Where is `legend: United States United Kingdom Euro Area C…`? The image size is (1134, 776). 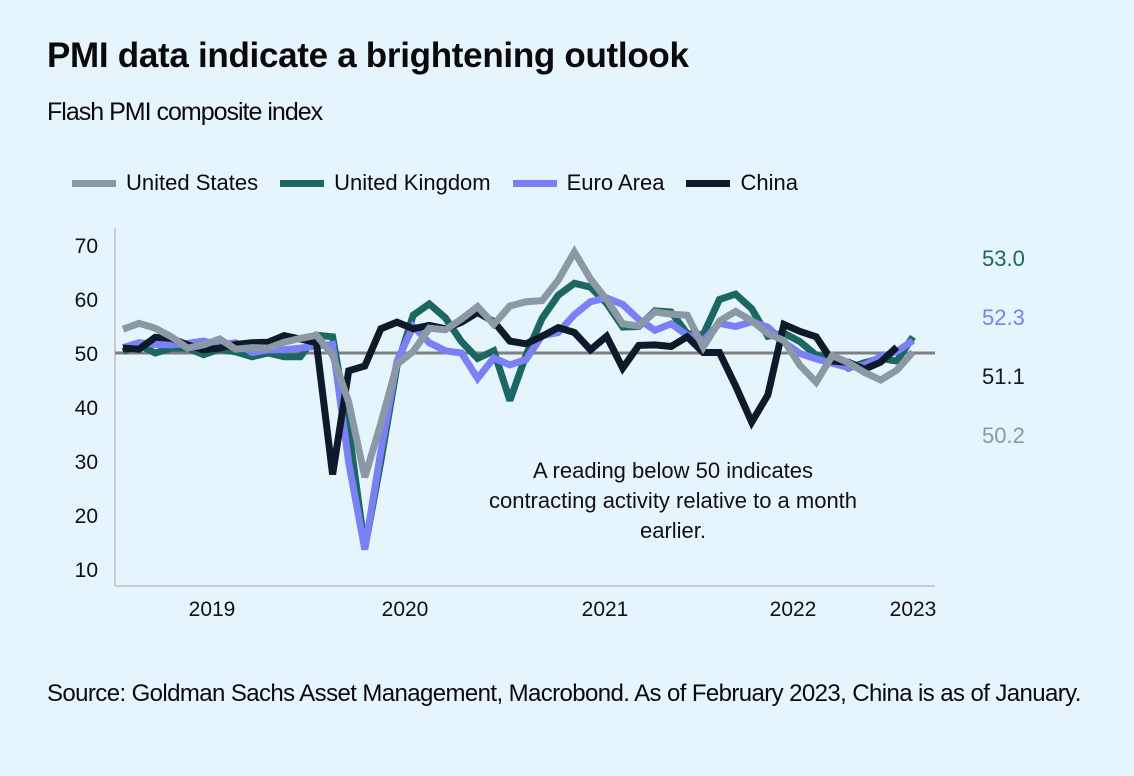
legend: United States United Kingdom Euro Area C… is located at coordinates (446, 183).